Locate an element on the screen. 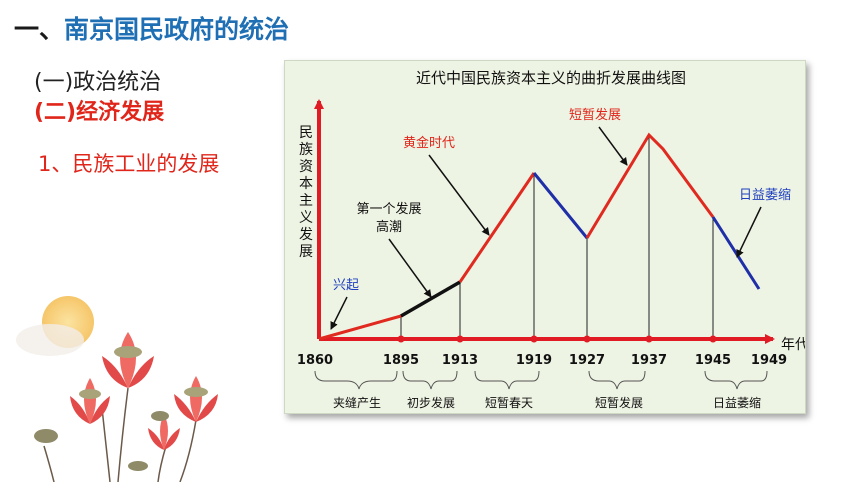  tick-1927: 1927 is located at coordinates (587, 360).